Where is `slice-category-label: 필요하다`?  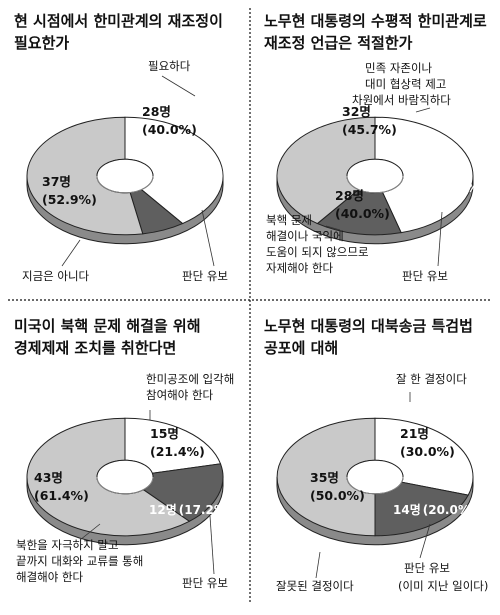 slice-category-label: 필요하다 is located at coordinates (169, 66).